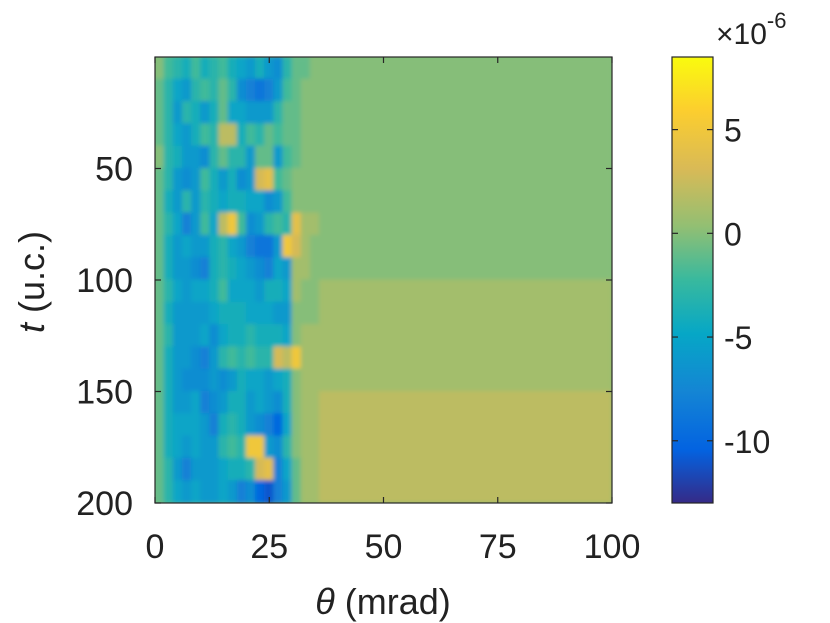 This screenshot has width=830, height=623. What do you see at coordinates (612, 547) in the screenshot?
I see `x-tick-label: 100` at bounding box center [612, 547].